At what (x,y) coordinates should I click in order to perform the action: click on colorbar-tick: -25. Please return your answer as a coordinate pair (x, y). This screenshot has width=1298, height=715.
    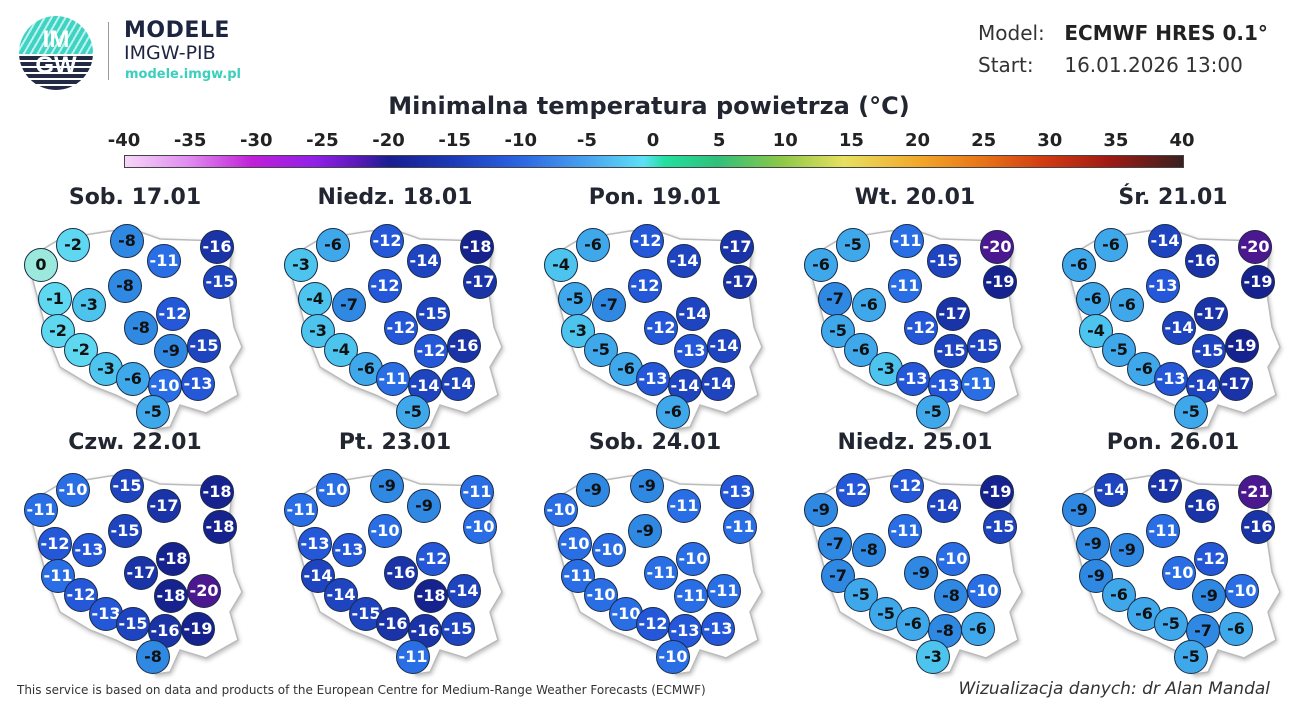
    Looking at the image, I should click on (322, 140).